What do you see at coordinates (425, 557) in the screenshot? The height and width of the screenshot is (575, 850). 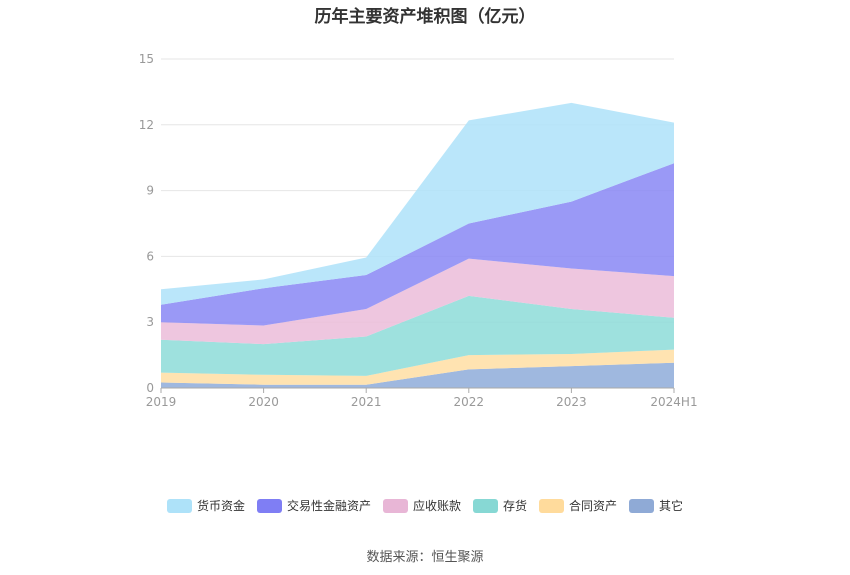 I see `data-source: 数据来源：恒生聚源` at bounding box center [425, 557].